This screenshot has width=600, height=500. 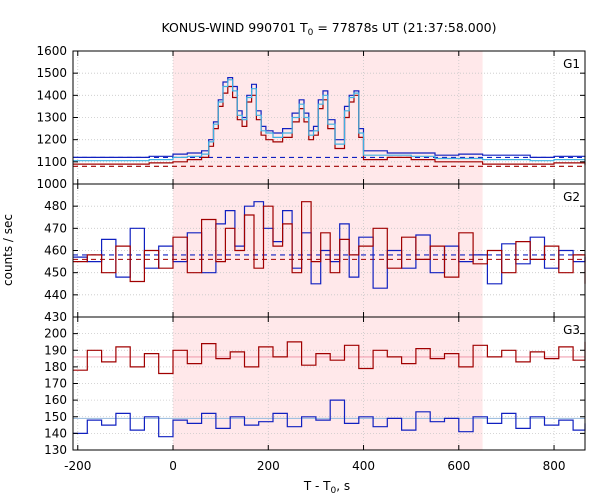 What do you see at coordinates (51, 184) in the screenshot?
I see `y-tick-label: 1000` at bounding box center [51, 184].